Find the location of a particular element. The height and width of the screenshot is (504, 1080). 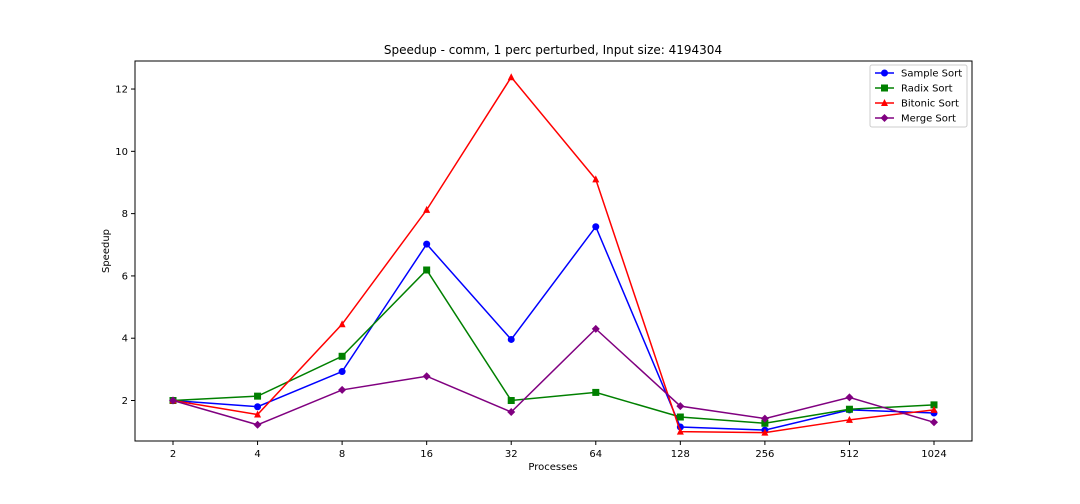

series-line-merge-sort is located at coordinates (553, 376).